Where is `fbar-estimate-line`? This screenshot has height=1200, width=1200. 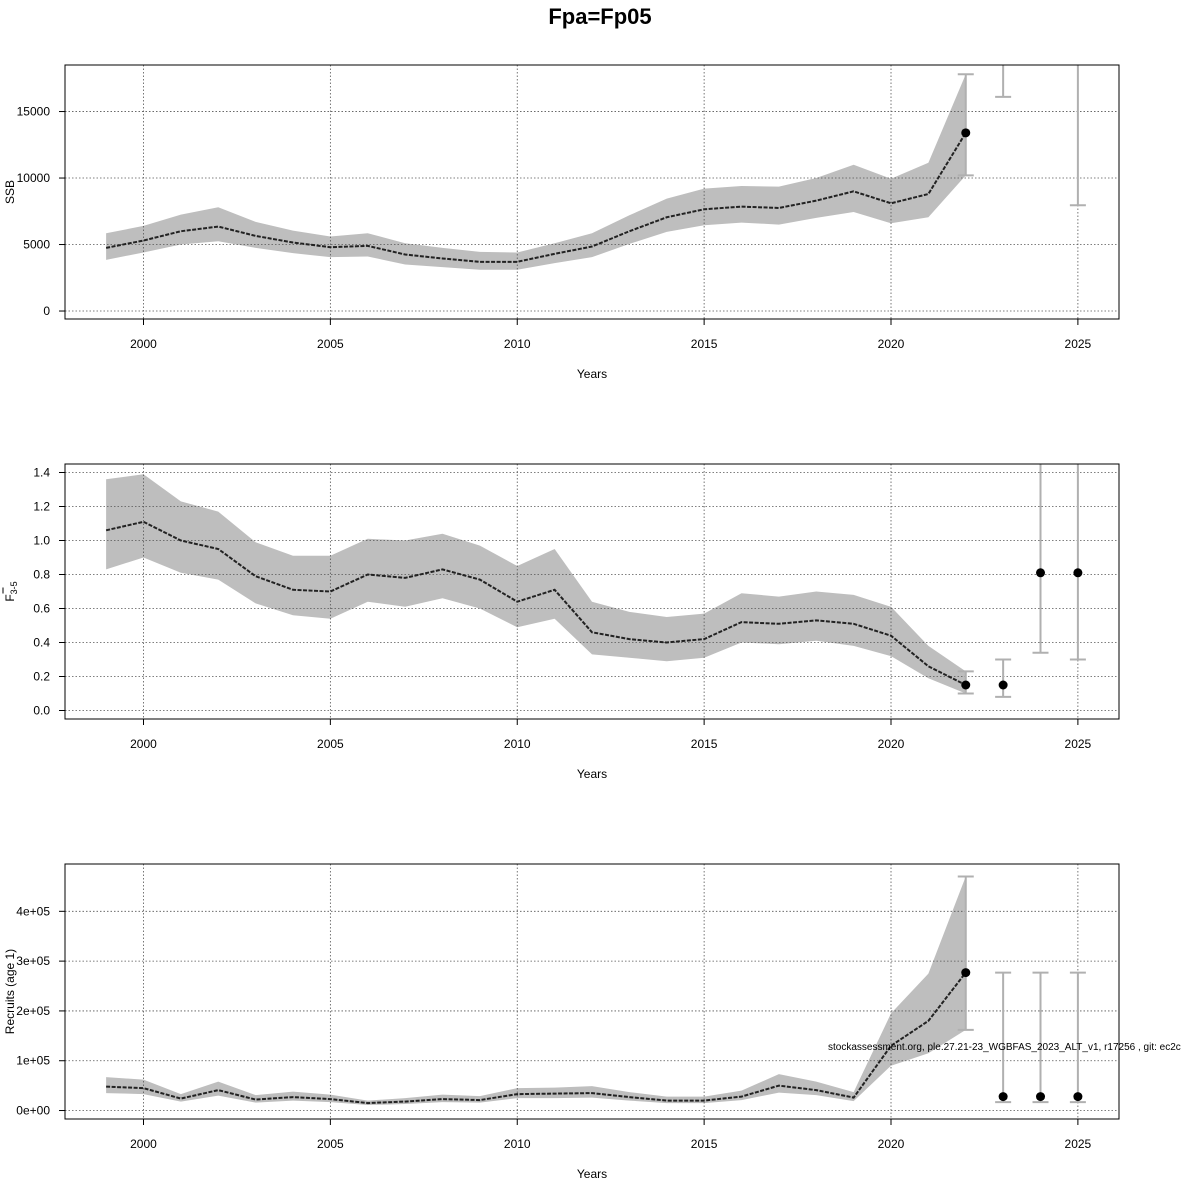
fbar-estimate-line is located at coordinates (536, 603).